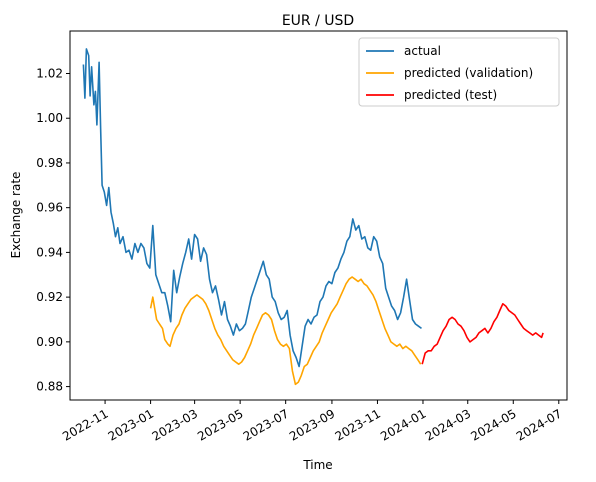 This screenshot has height=482, width=596. What do you see at coordinates (85, 424) in the screenshot?
I see `x-tick-label: 2022-11` at bounding box center [85, 424].